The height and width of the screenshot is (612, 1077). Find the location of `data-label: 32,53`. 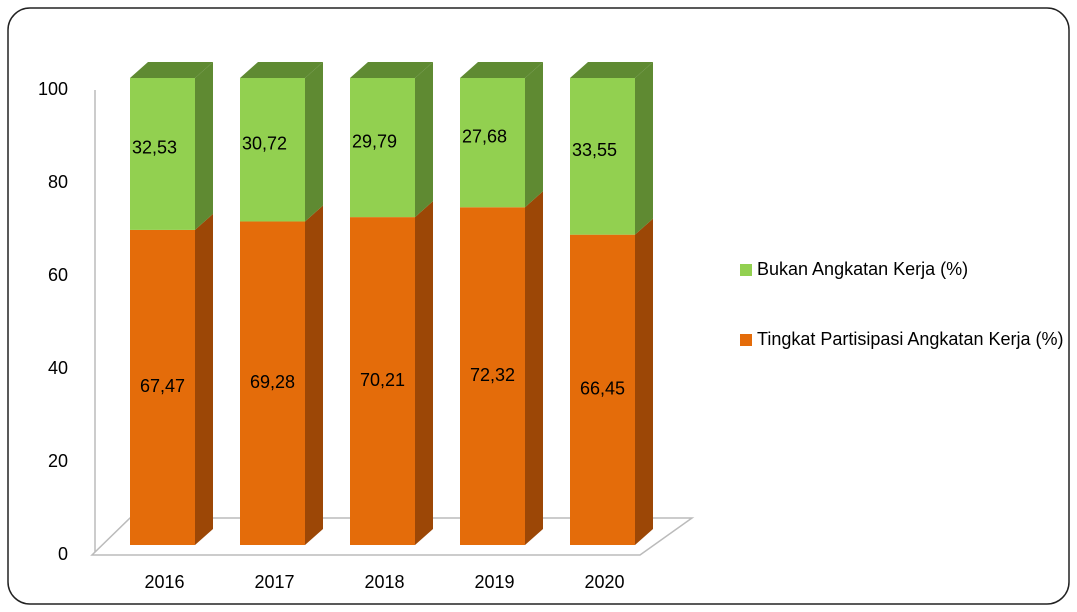

data-label: 32,53 is located at coordinates (154, 148).